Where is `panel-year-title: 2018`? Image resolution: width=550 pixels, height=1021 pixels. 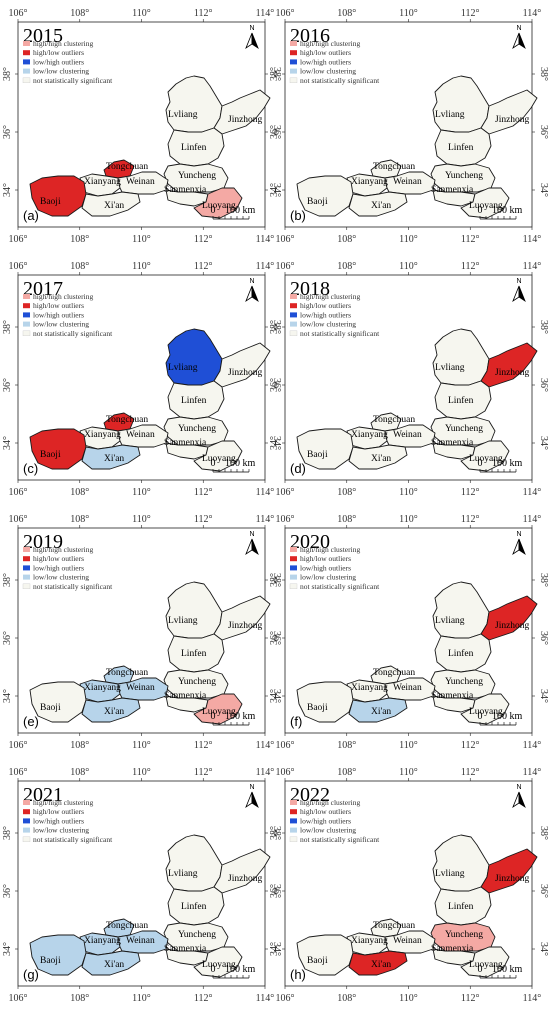 panel-year-title: 2018 is located at coordinates (310, 289).